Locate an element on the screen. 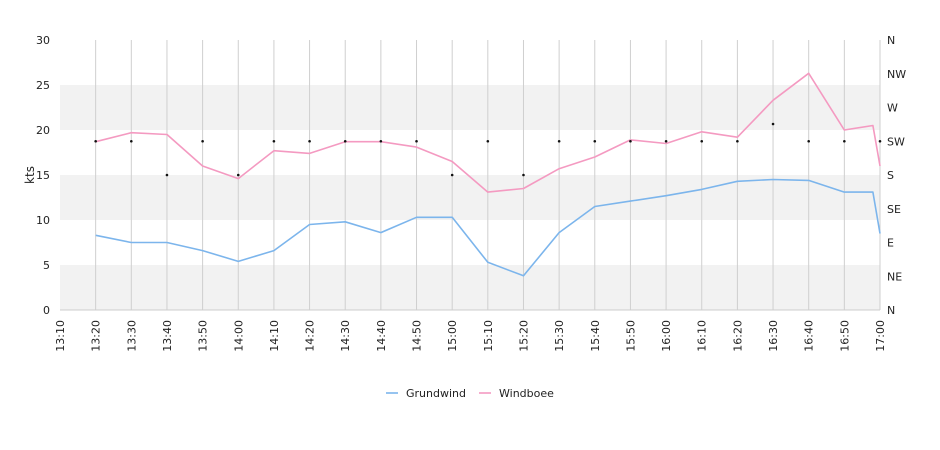 This screenshot has width=940, height=450. y-tick-label: 5 is located at coordinates (46, 265).